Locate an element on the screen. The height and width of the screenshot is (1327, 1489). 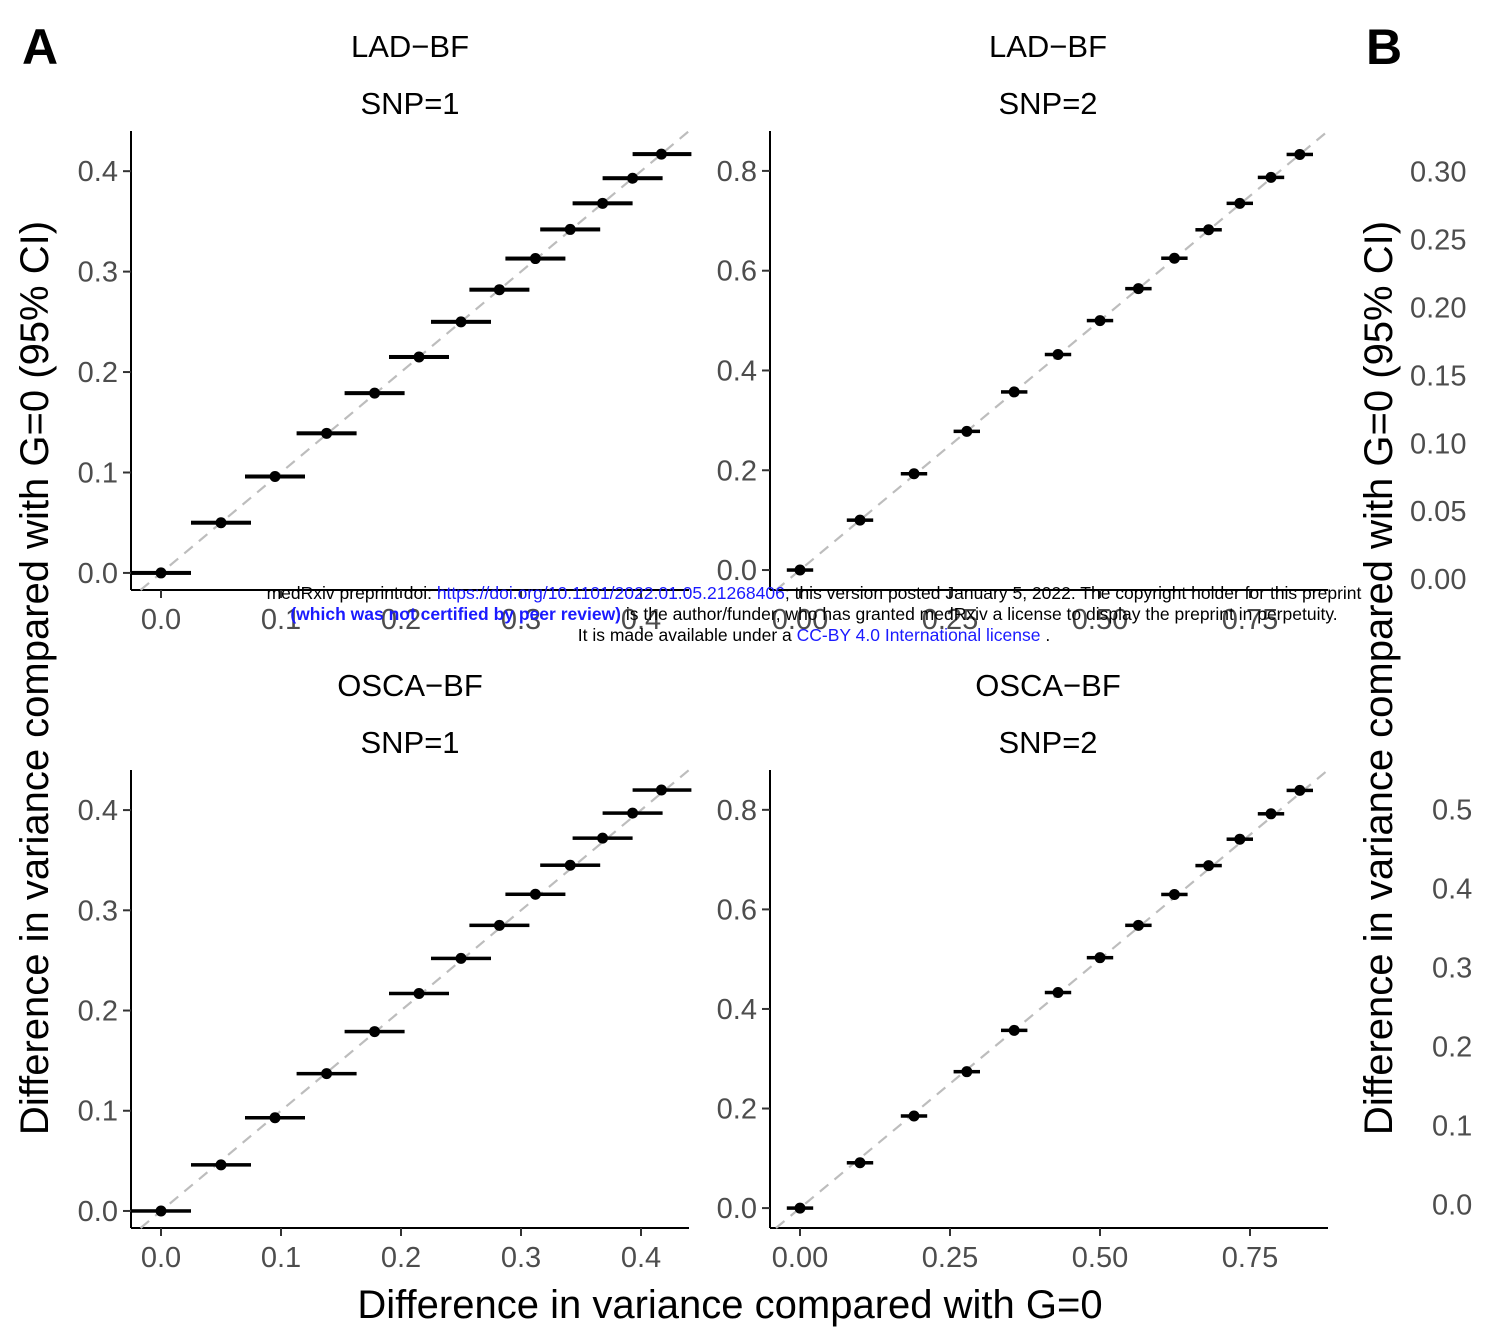
watermark-peer-review-note: (which was not certified by peer review) is located at coordinates (455, 614).